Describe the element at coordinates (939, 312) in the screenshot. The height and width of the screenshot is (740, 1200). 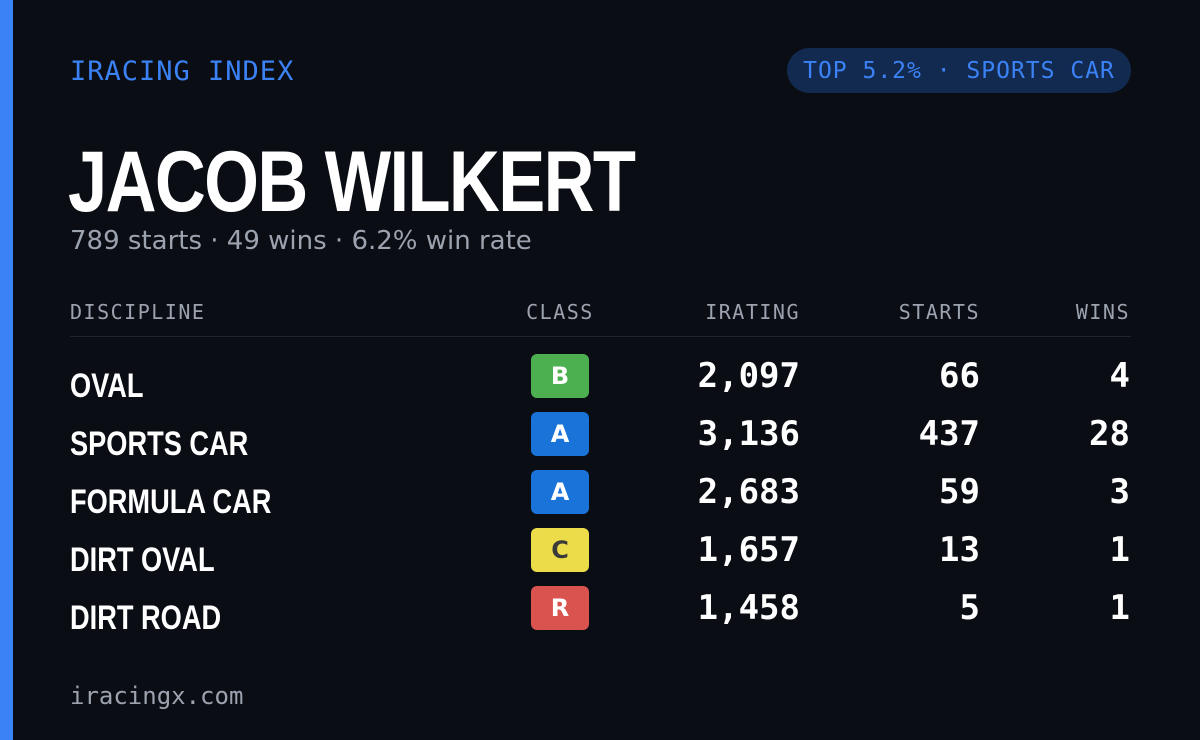
I see `column-header-starts: STARTS` at that location.